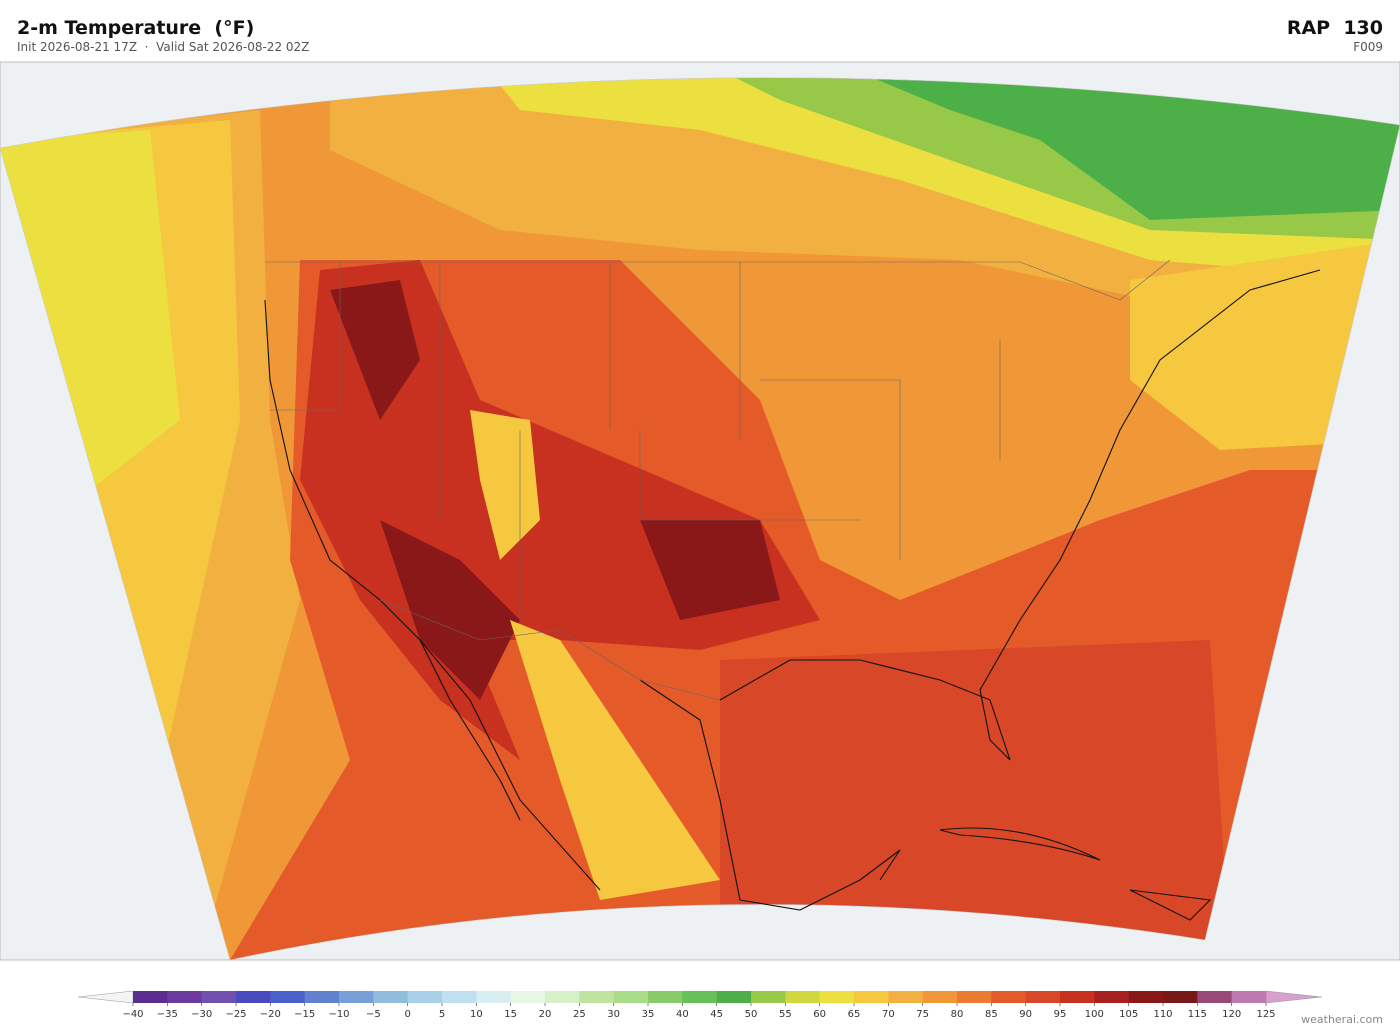 The width and height of the screenshot is (1400, 1034). What do you see at coordinates (1094, 1014) in the screenshot?
I see `colorbar-tick-label: 100` at bounding box center [1094, 1014].